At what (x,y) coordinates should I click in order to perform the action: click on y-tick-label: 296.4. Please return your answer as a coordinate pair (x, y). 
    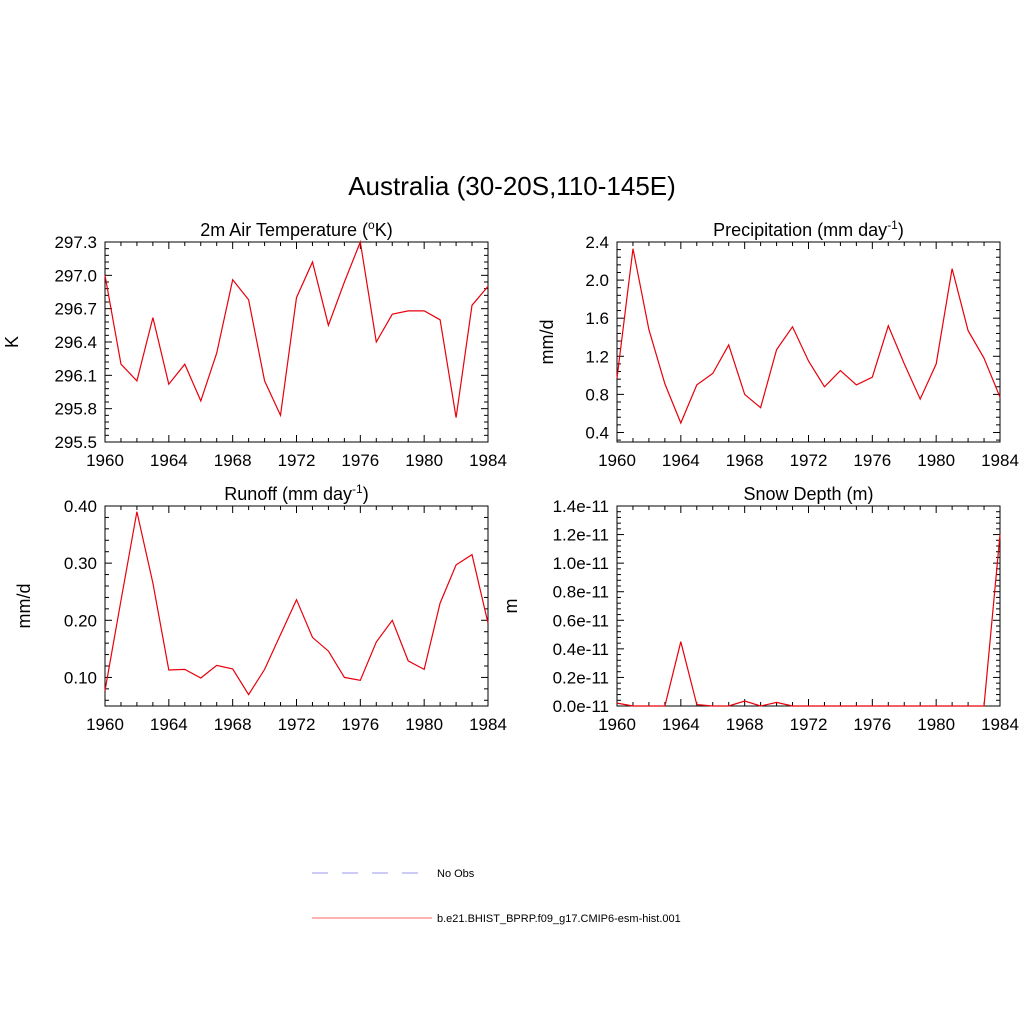
    Looking at the image, I should click on (75, 342).